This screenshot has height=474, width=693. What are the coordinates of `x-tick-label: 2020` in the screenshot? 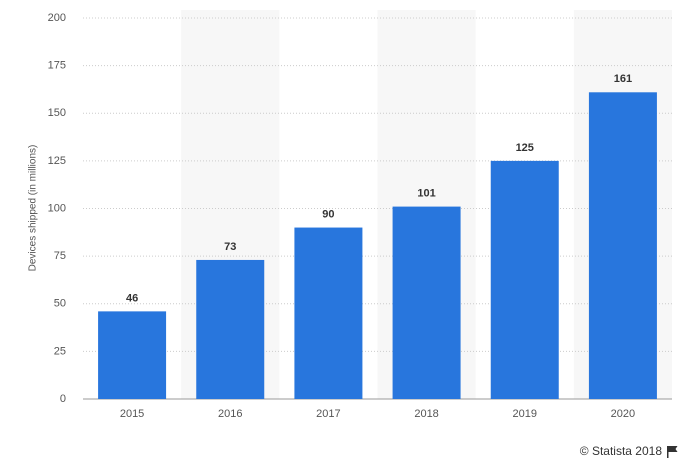 It's located at (623, 414).